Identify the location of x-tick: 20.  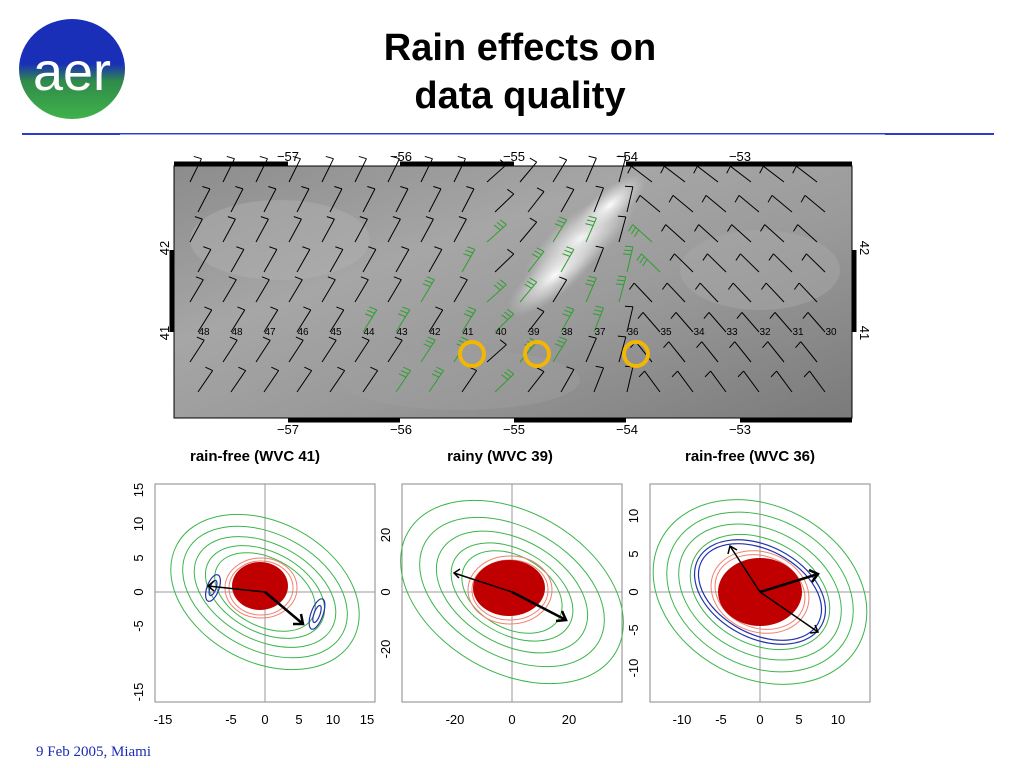
(569, 719).